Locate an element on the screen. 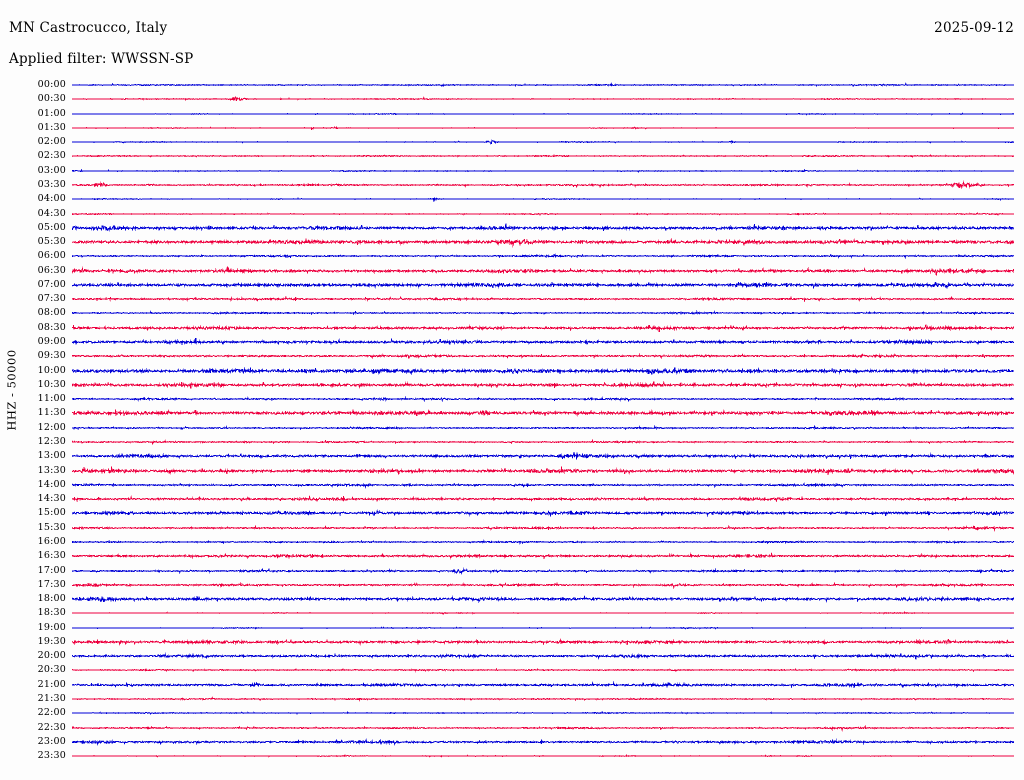 This screenshot has height=780, width=1024. time-tick-label: 16:00 is located at coordinates (51, 541).